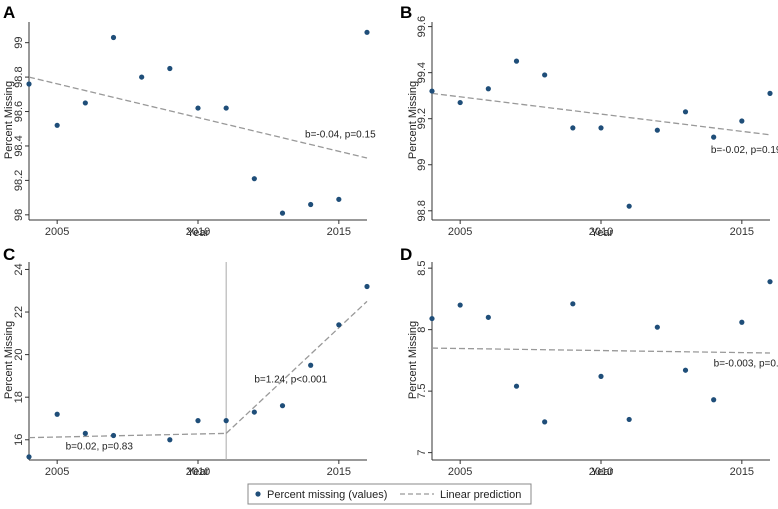 The image size is (778, 509). What do you see at coordinates (422, 118) in the screenshot?
I see `y-tick-label-b: 99.2` at bounding box center [422, 118].